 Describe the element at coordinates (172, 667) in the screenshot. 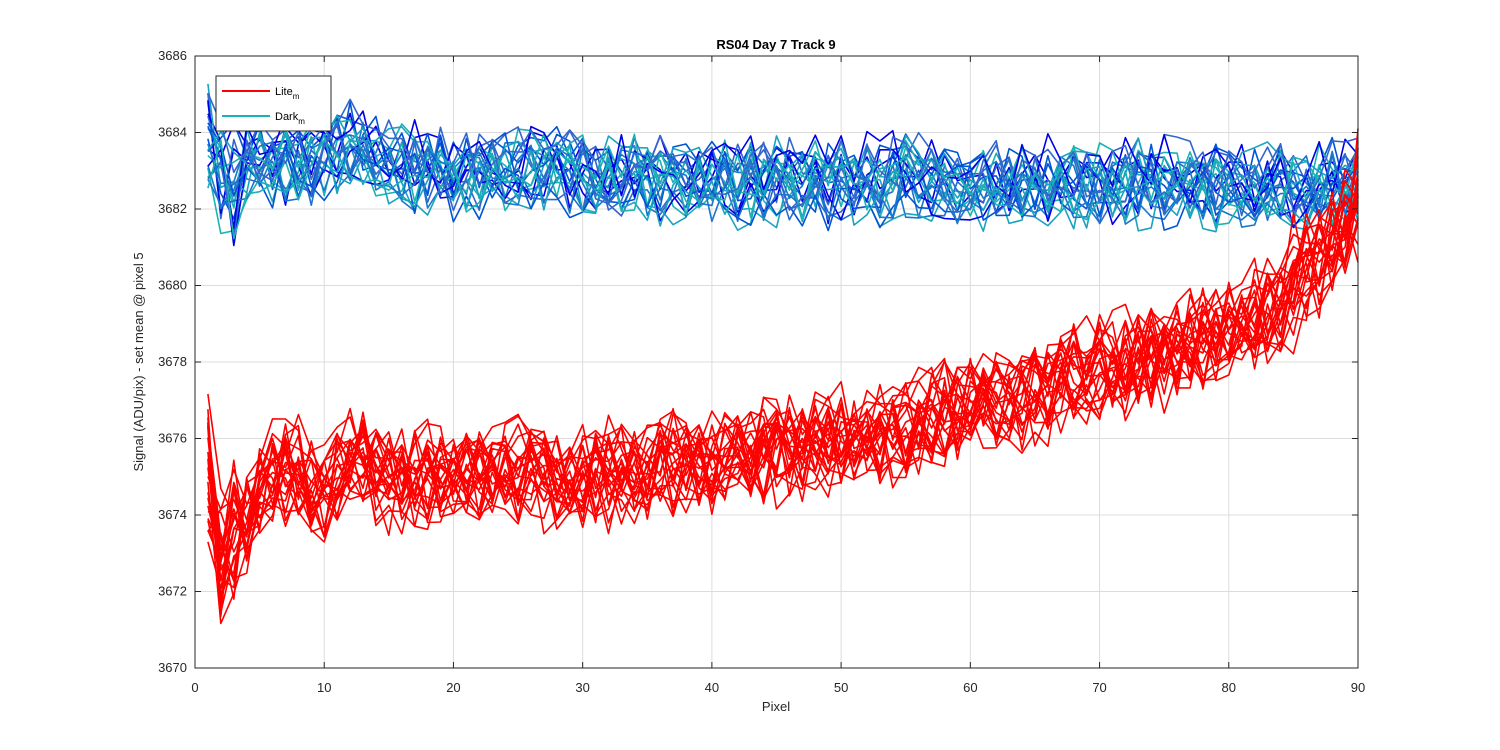

I see `y-tick-label: 3670` at that location.